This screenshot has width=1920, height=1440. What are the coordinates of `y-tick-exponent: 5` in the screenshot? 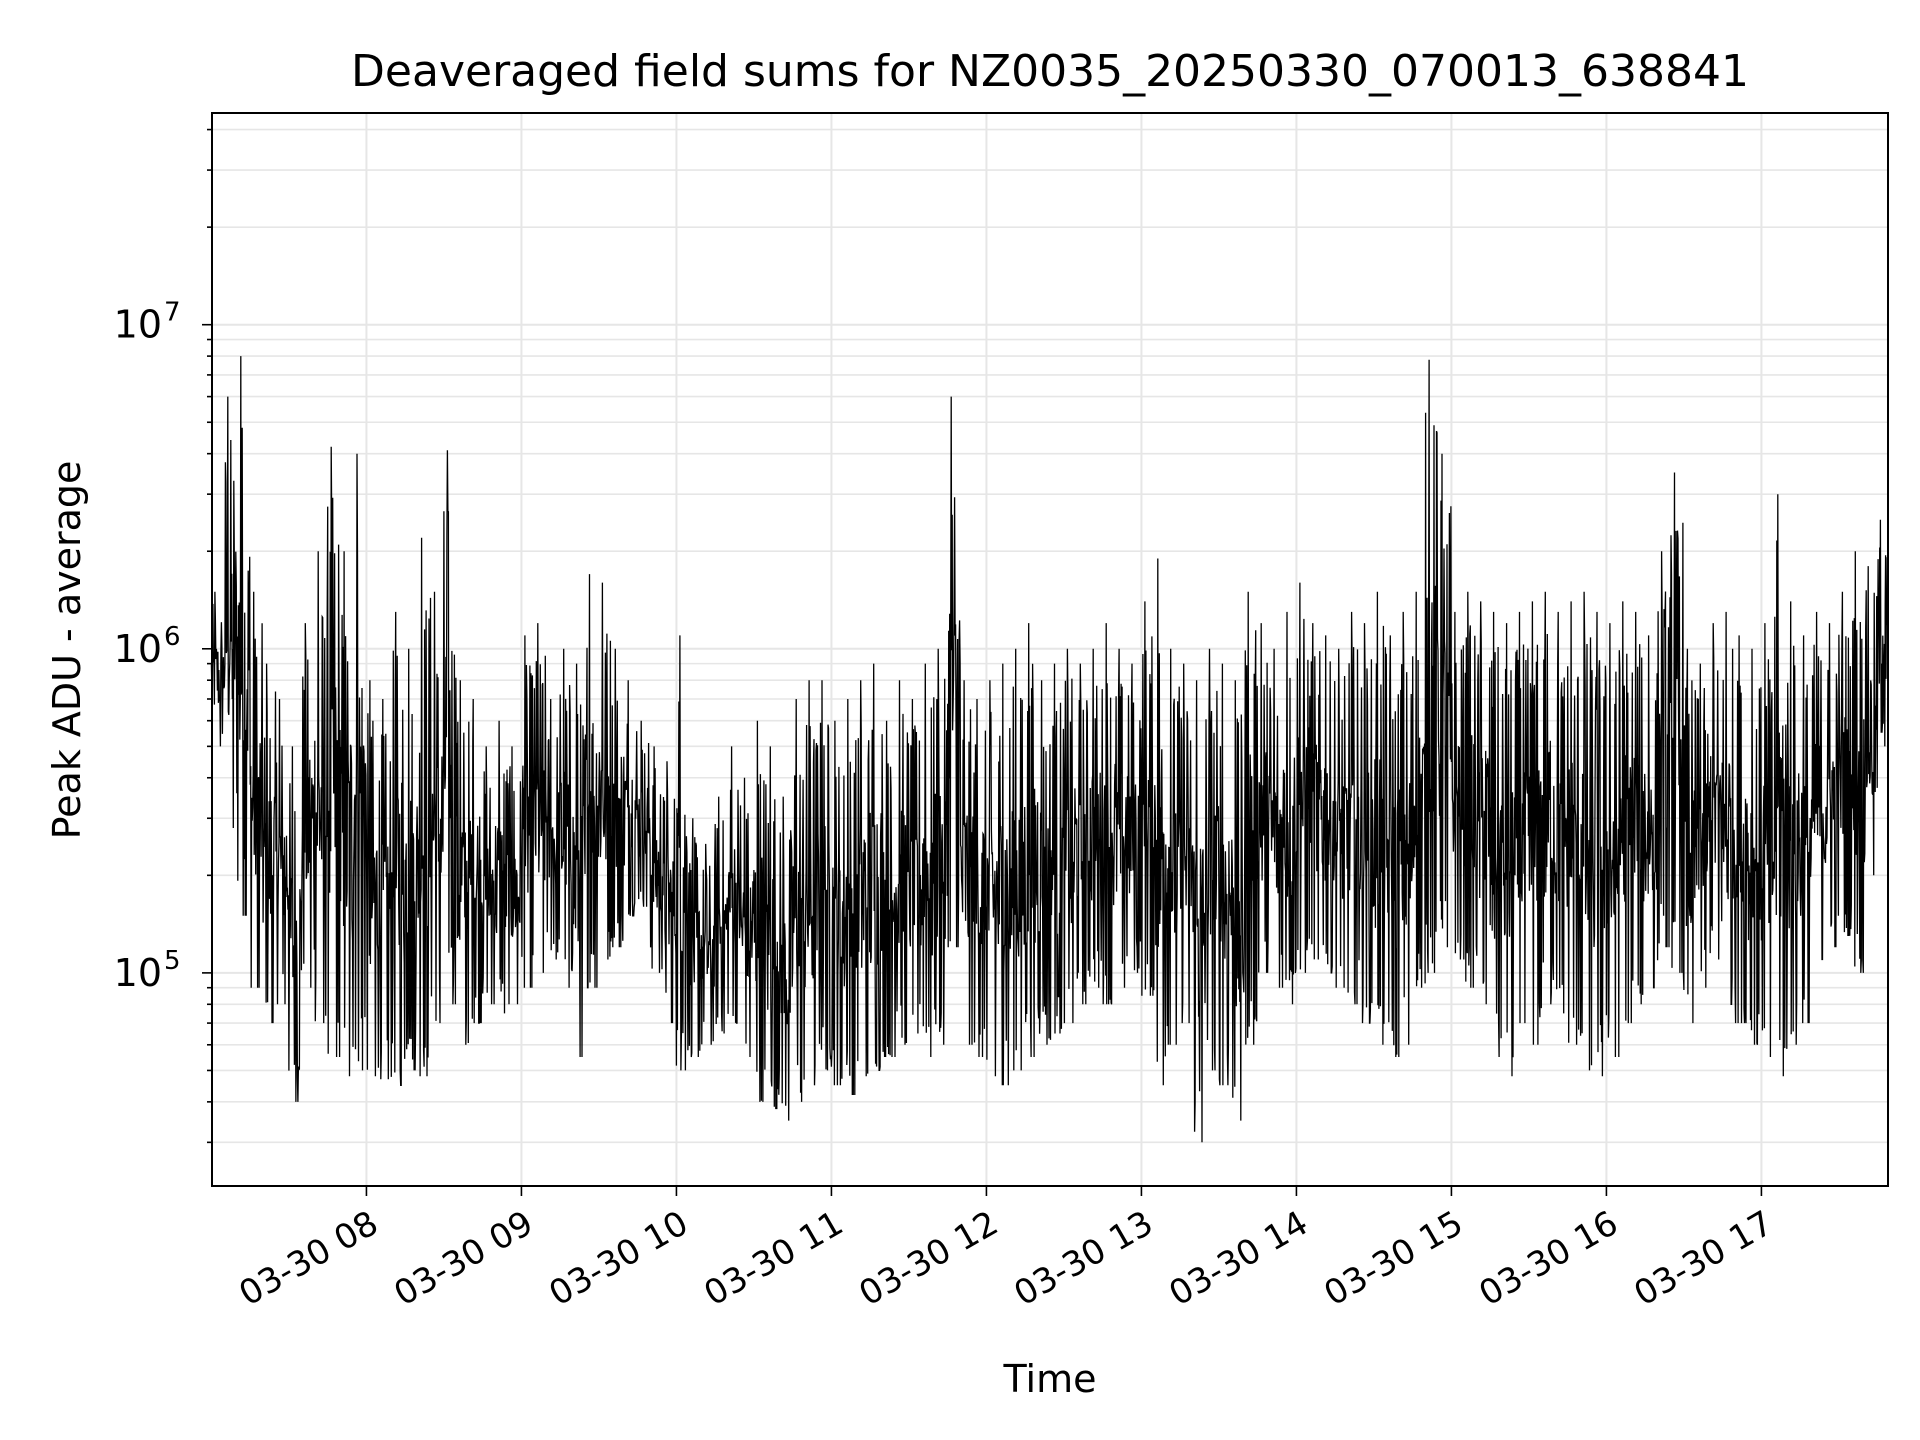 It's located at (172, 961).